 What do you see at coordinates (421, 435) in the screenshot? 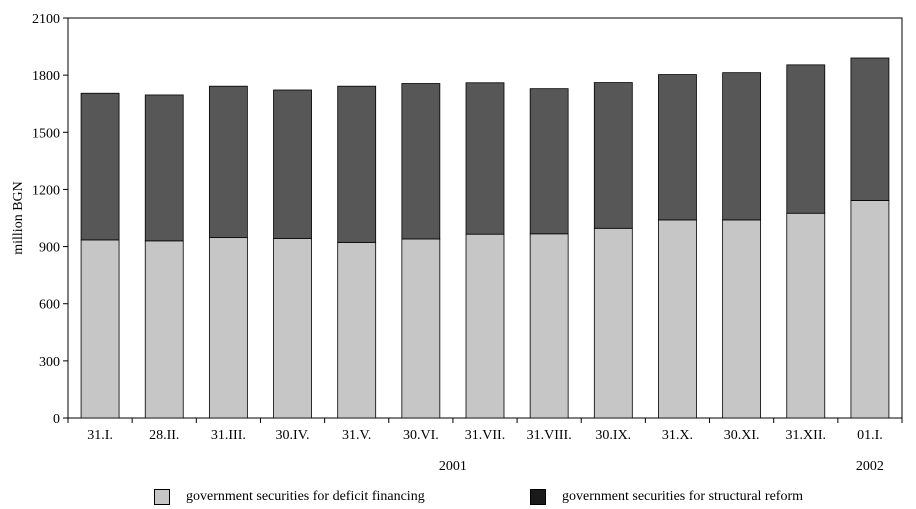
I see `x-tick-label: 30.VI.` at bounding box center [421, 435].